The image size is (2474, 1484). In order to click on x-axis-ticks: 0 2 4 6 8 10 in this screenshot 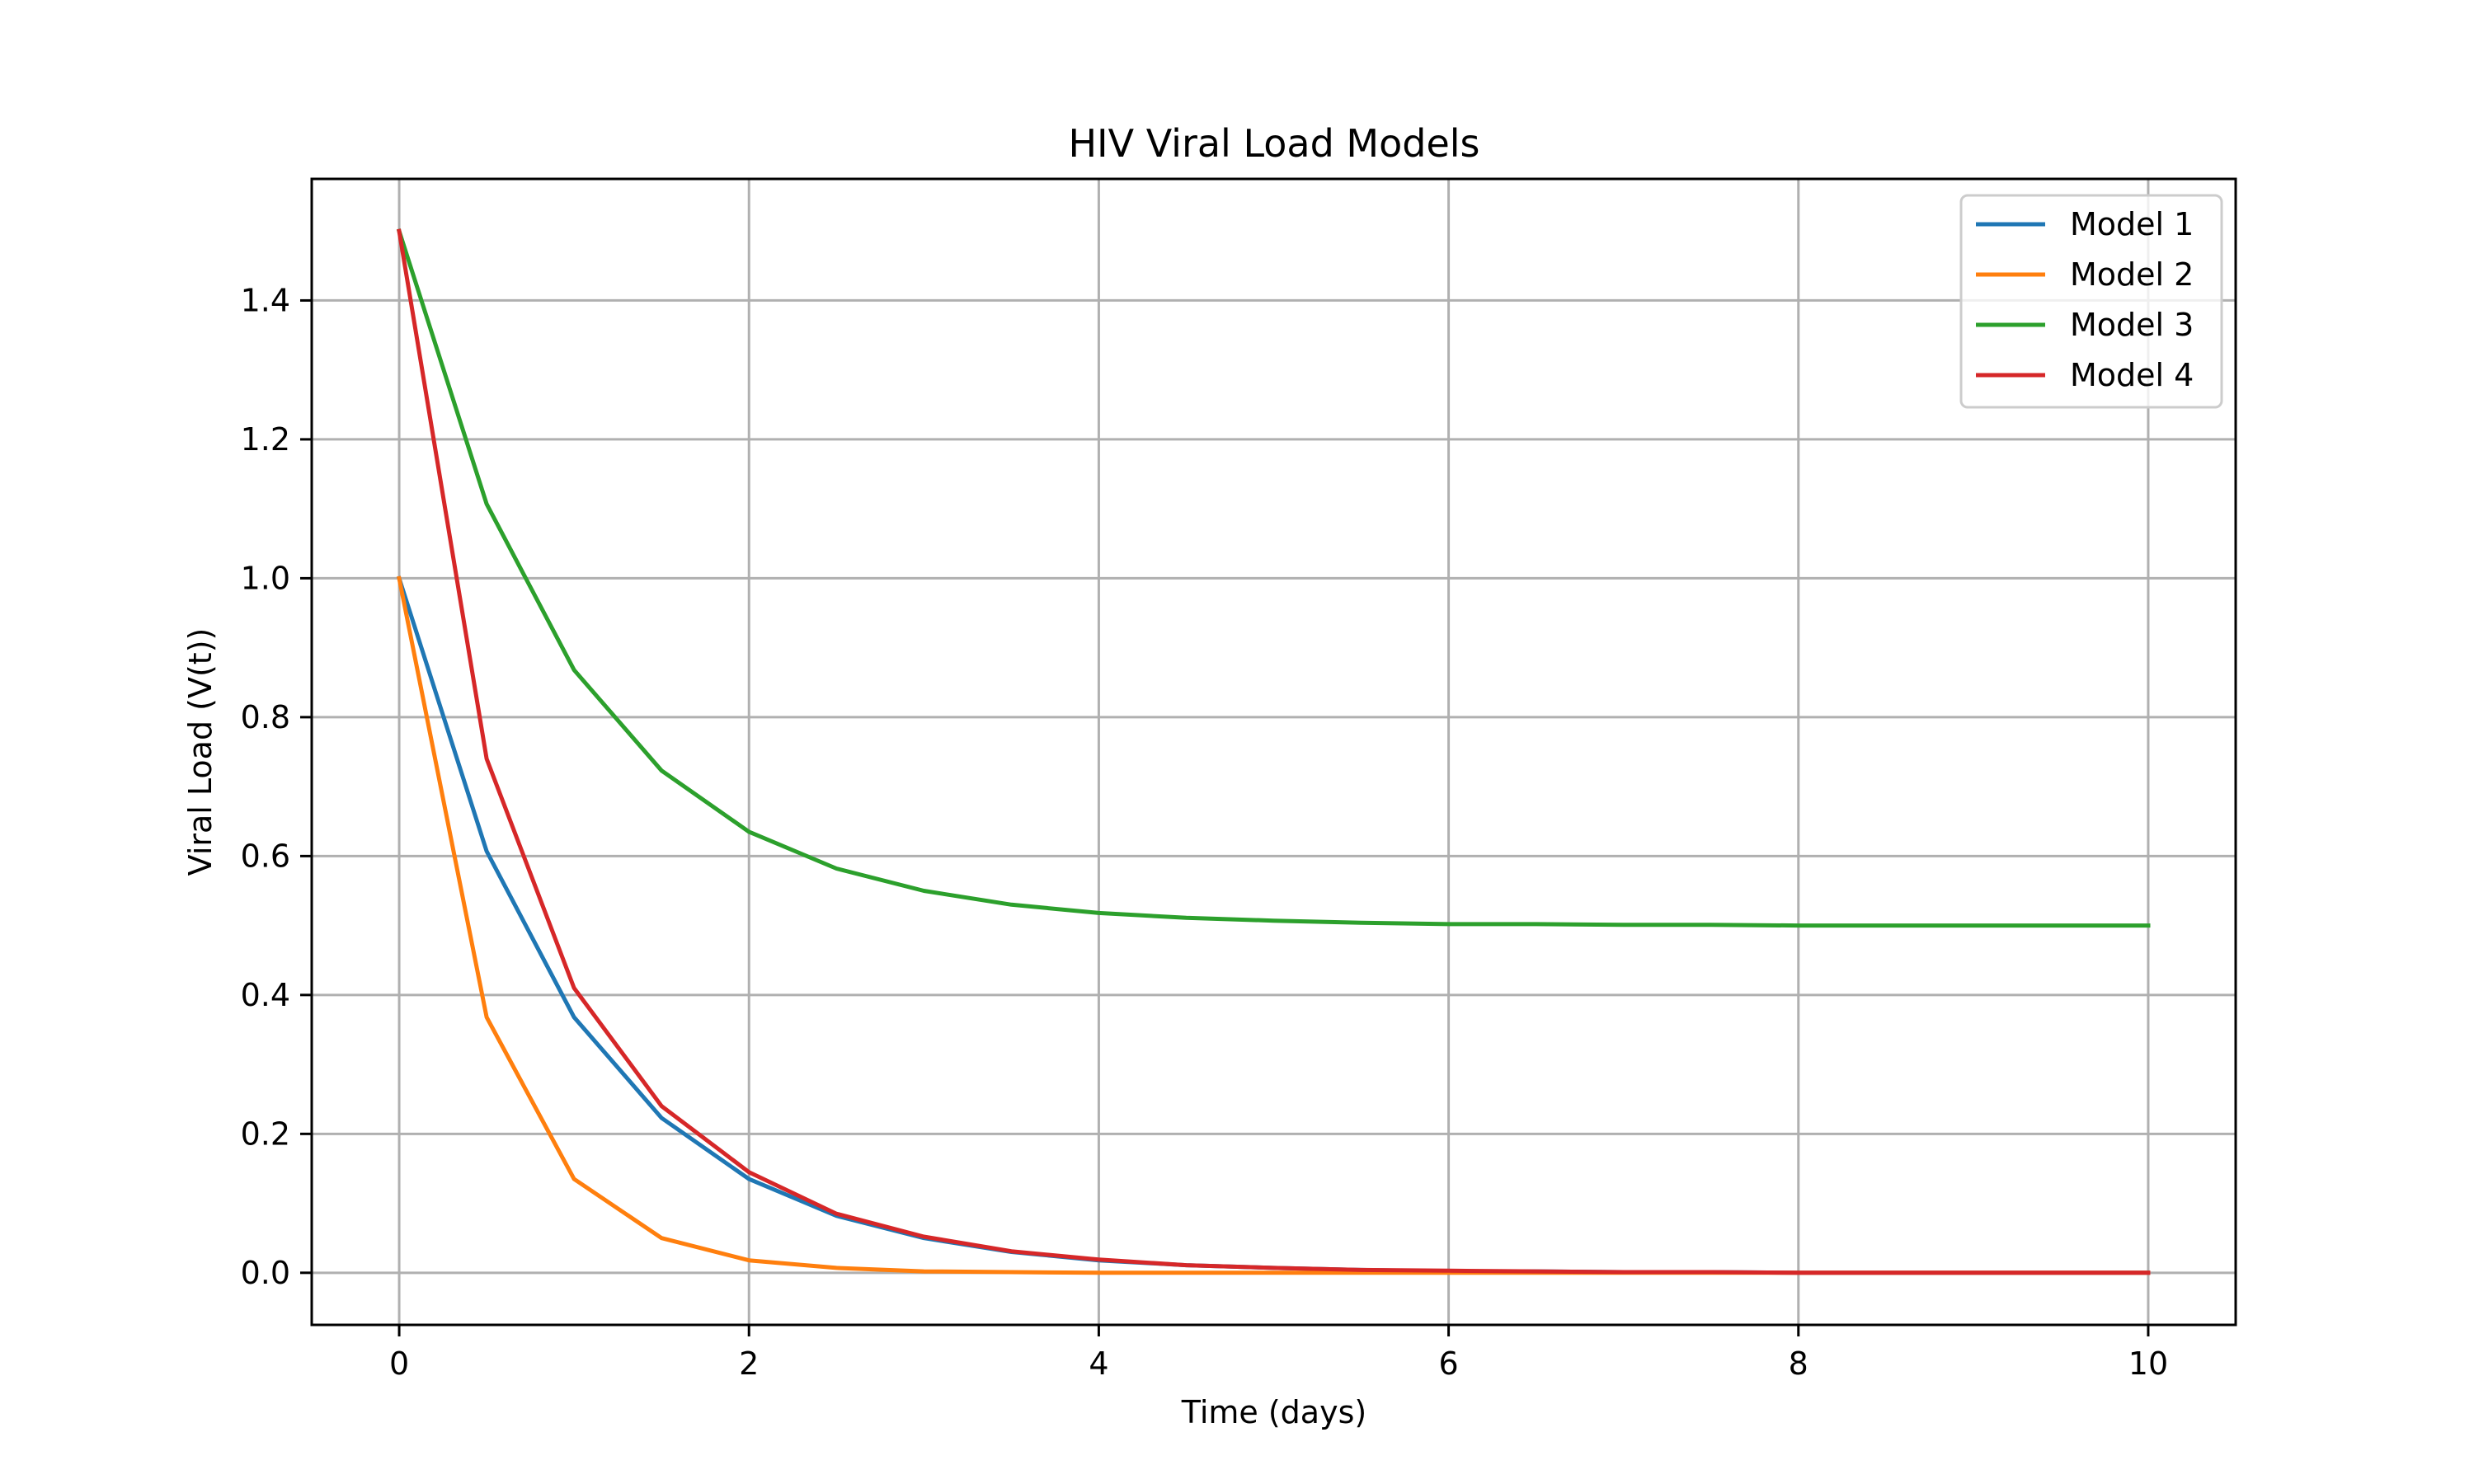, I will do `click(1278, 1353)`.